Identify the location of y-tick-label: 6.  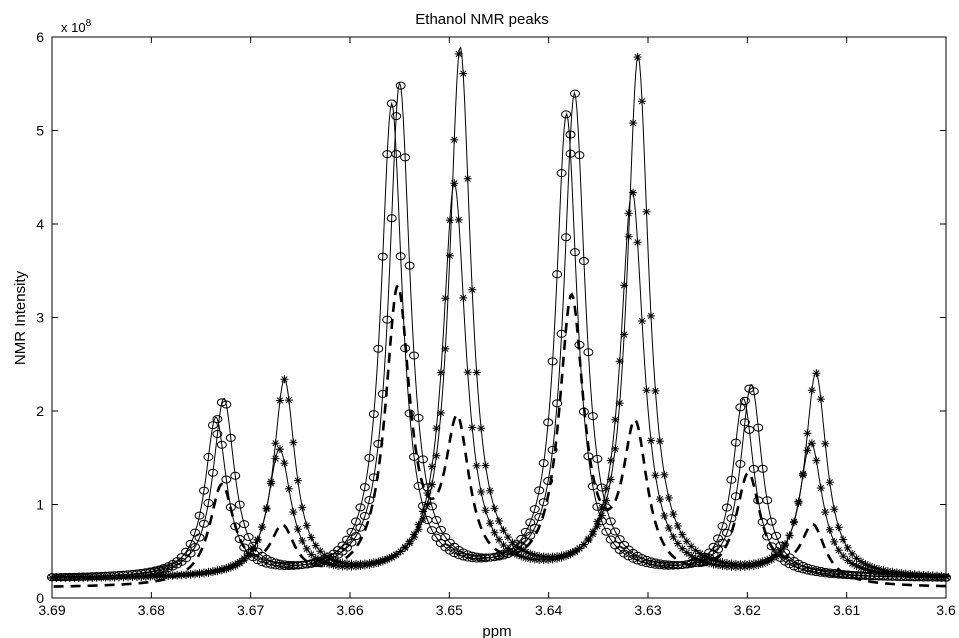
(40, 37).